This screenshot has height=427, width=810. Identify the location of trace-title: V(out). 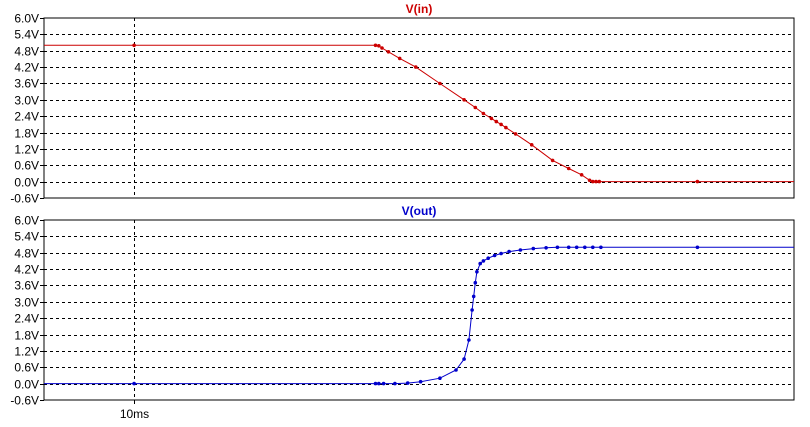
(419, 211).